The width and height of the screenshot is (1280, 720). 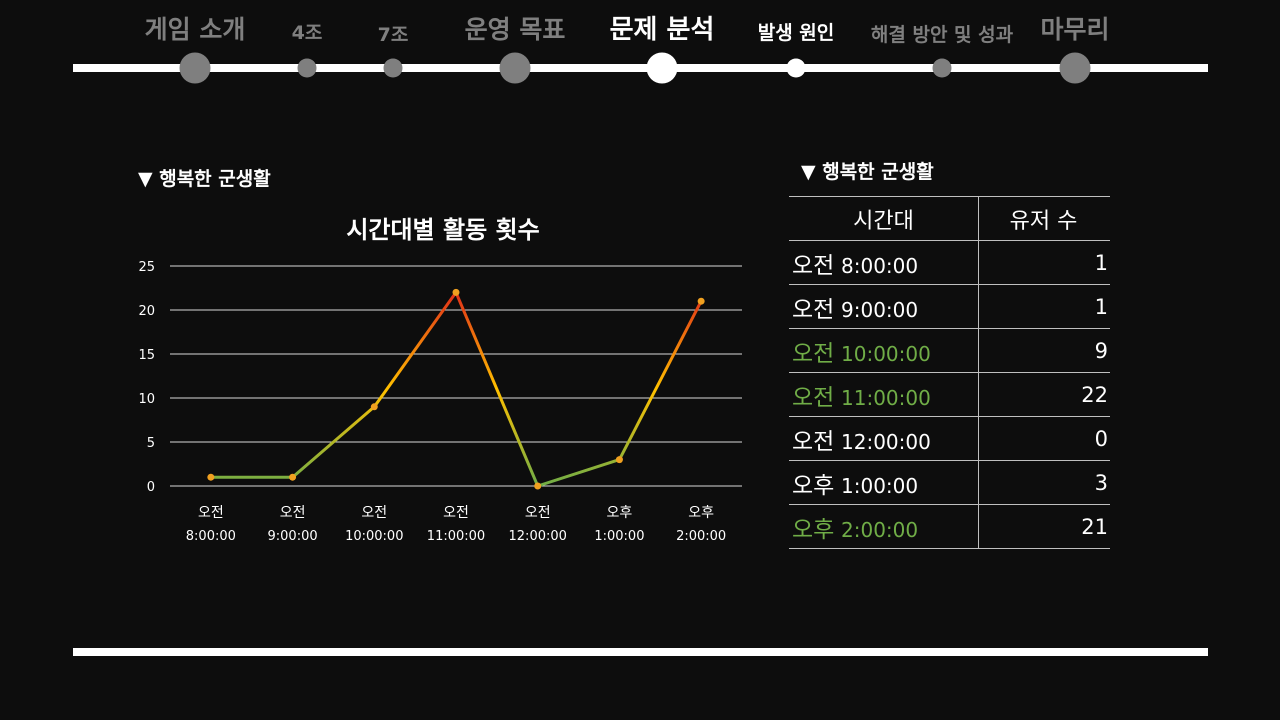 What do you see at coordinates (293, 536) in the screenshot?
I see `x-tick-label-time: 9:00:00` at bounding box center [293, 536].